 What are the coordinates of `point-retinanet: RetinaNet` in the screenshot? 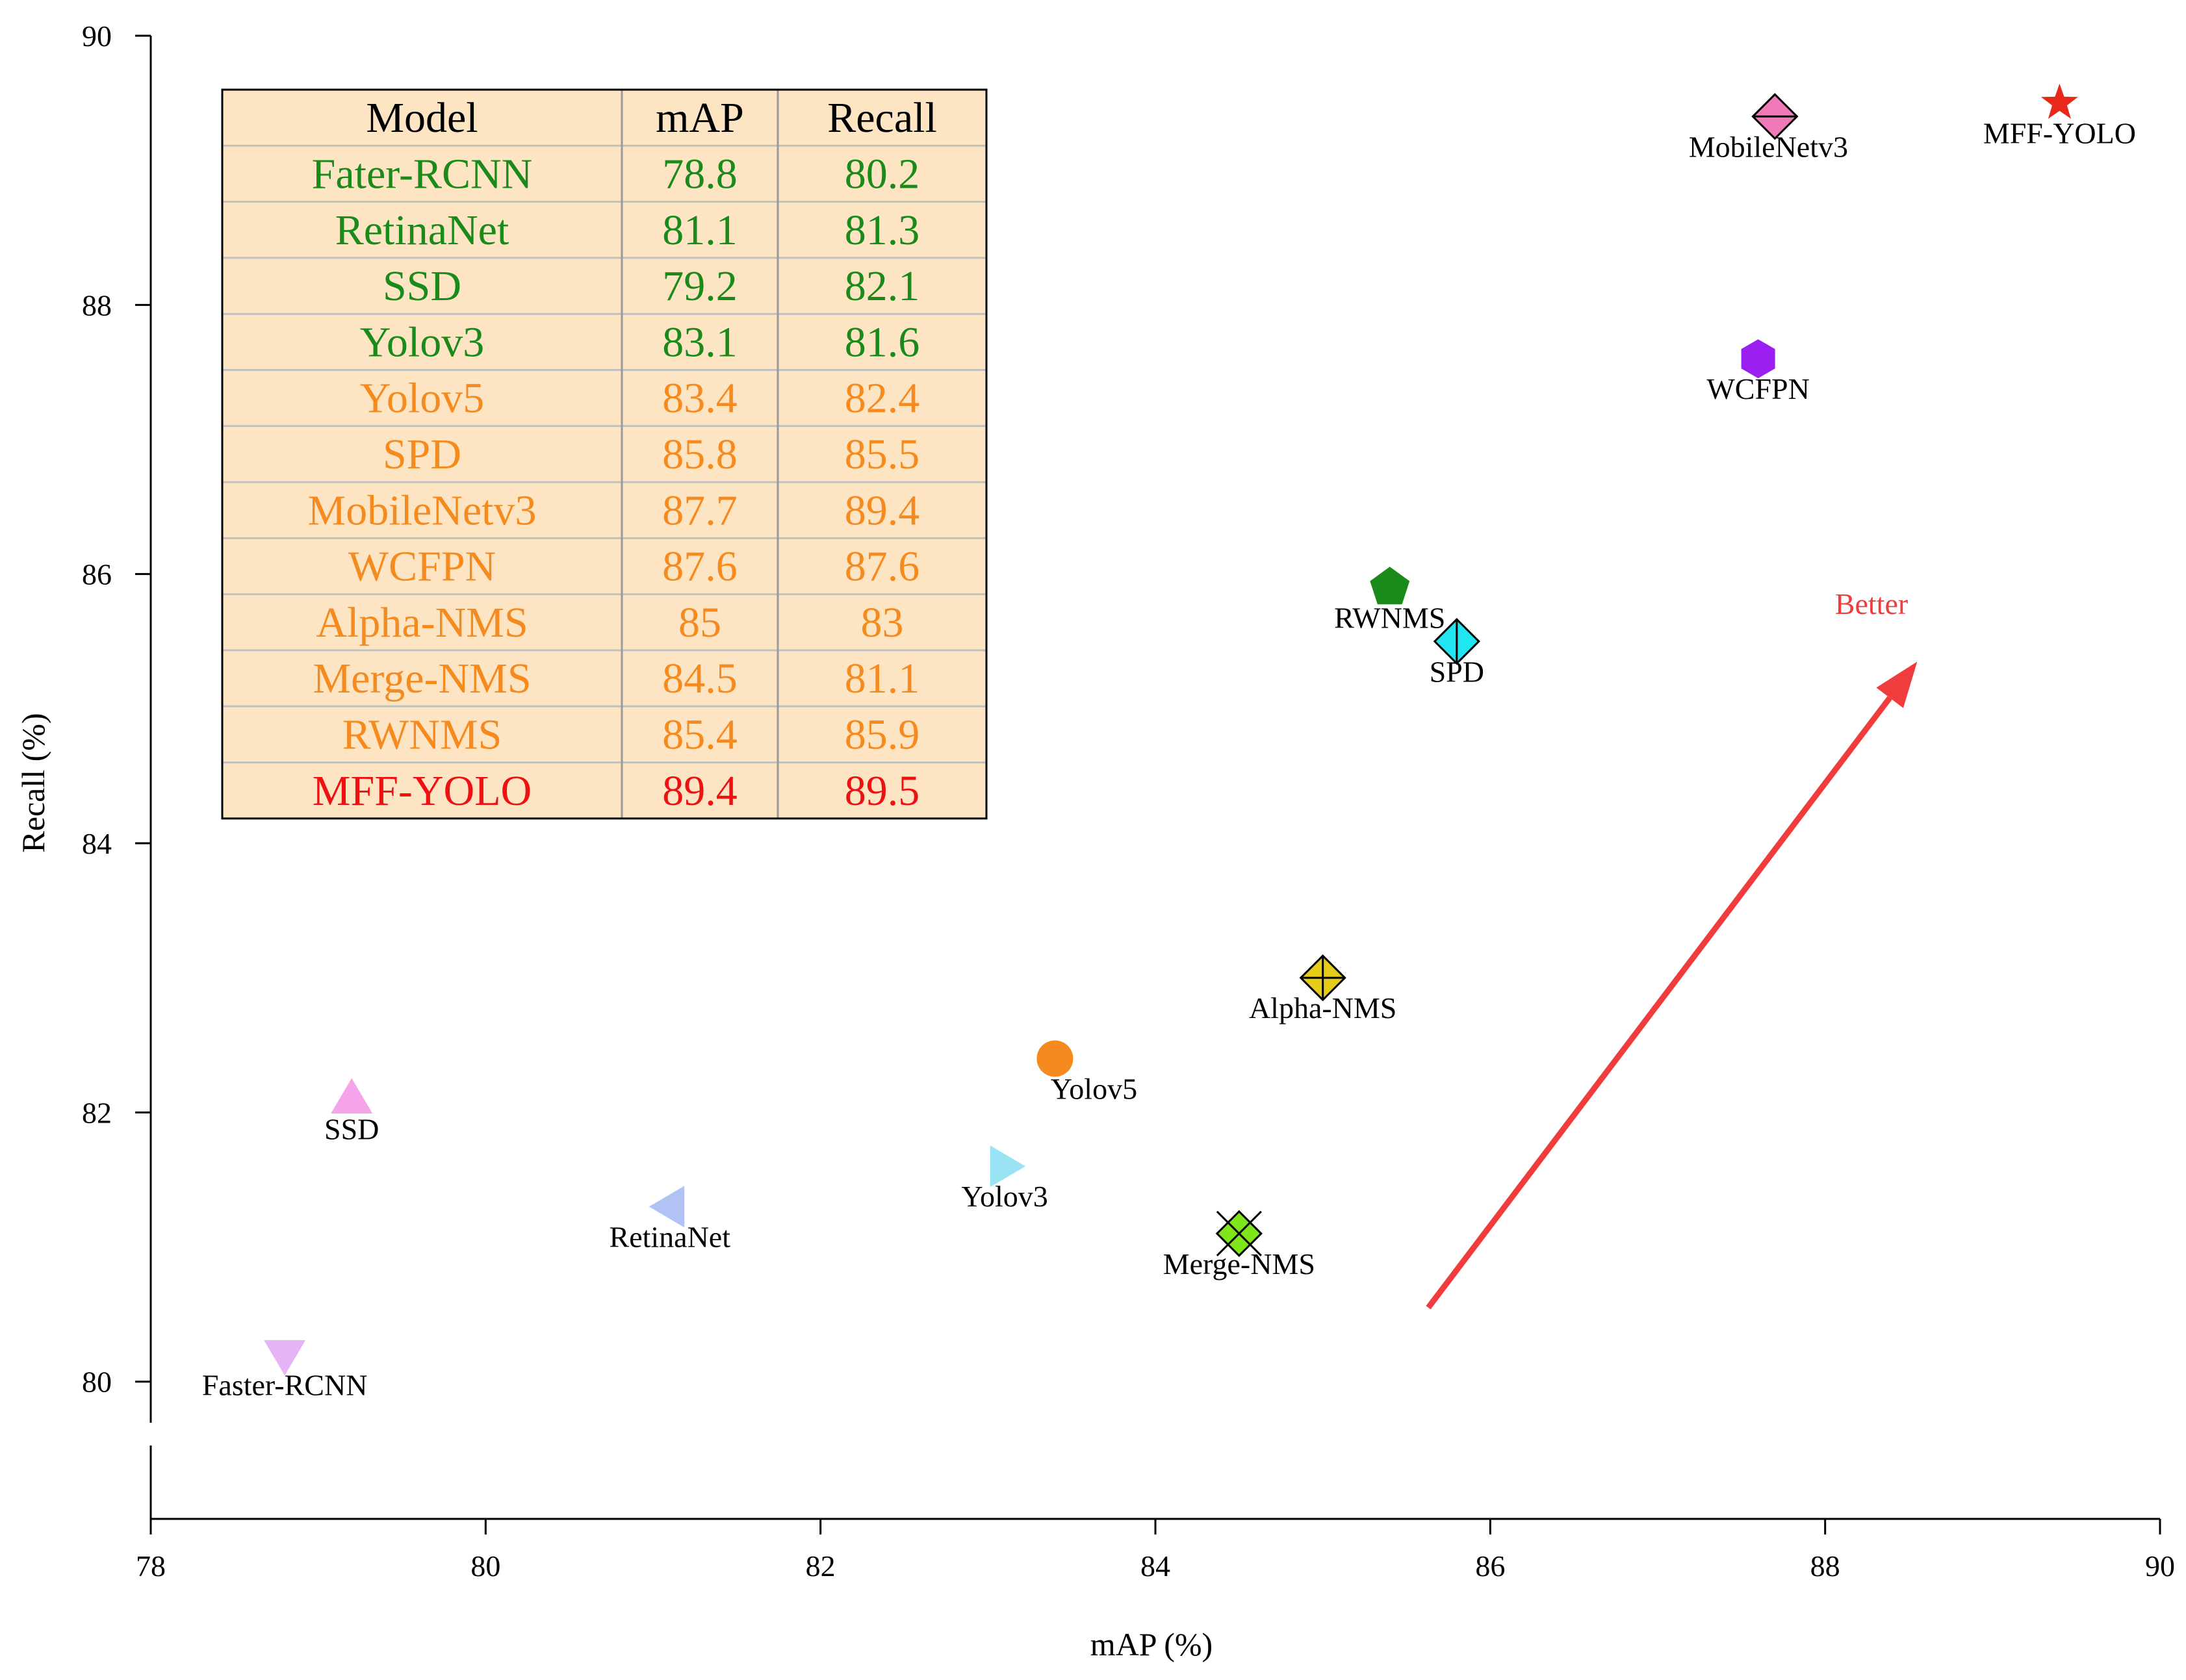 It's located at (671, 1219).